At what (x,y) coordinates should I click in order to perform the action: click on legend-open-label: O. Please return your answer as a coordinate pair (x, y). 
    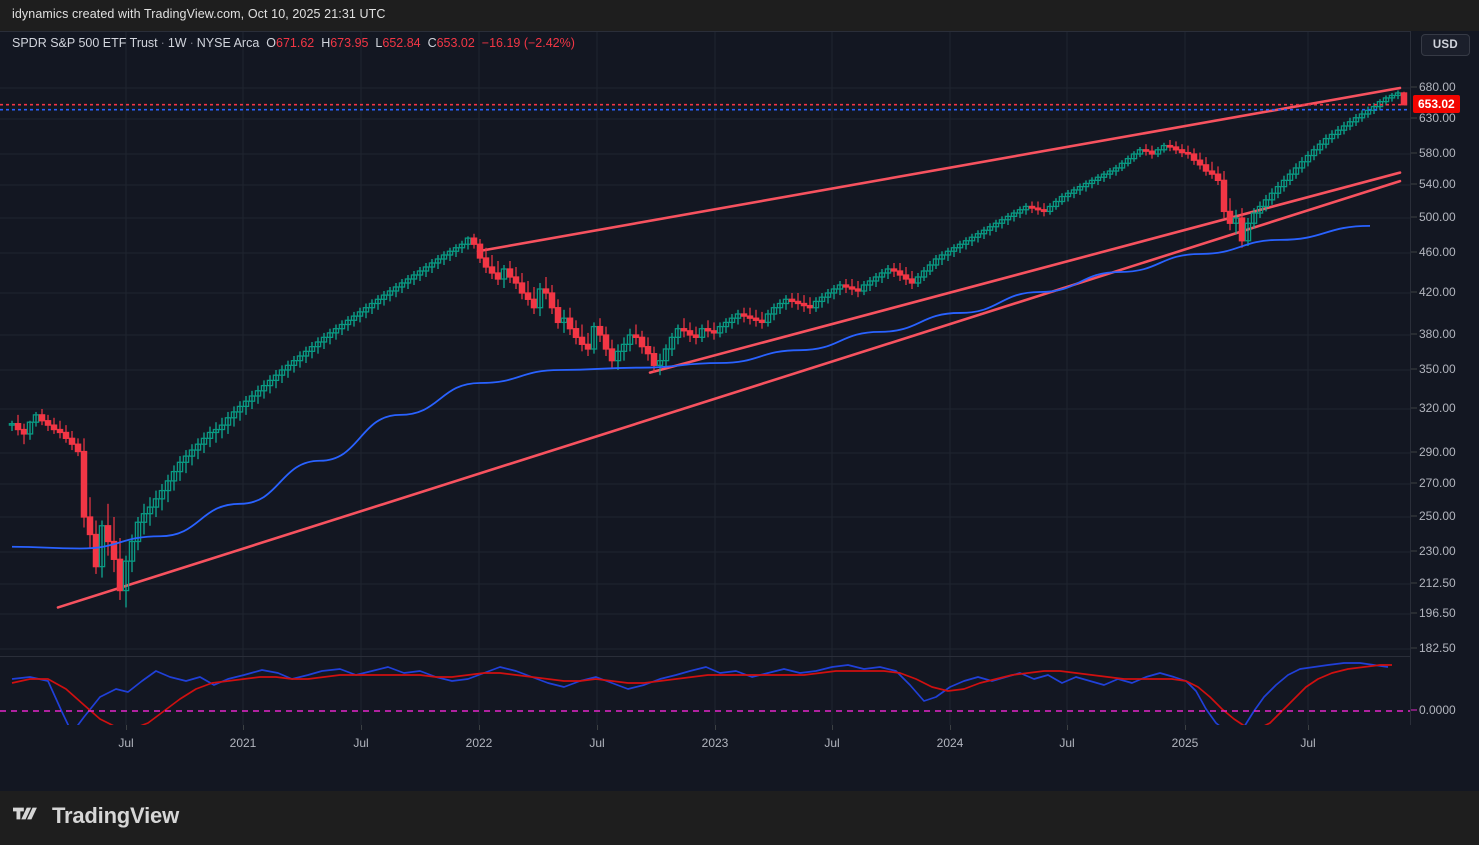
    Looking at the image, I should click on (271, 43).